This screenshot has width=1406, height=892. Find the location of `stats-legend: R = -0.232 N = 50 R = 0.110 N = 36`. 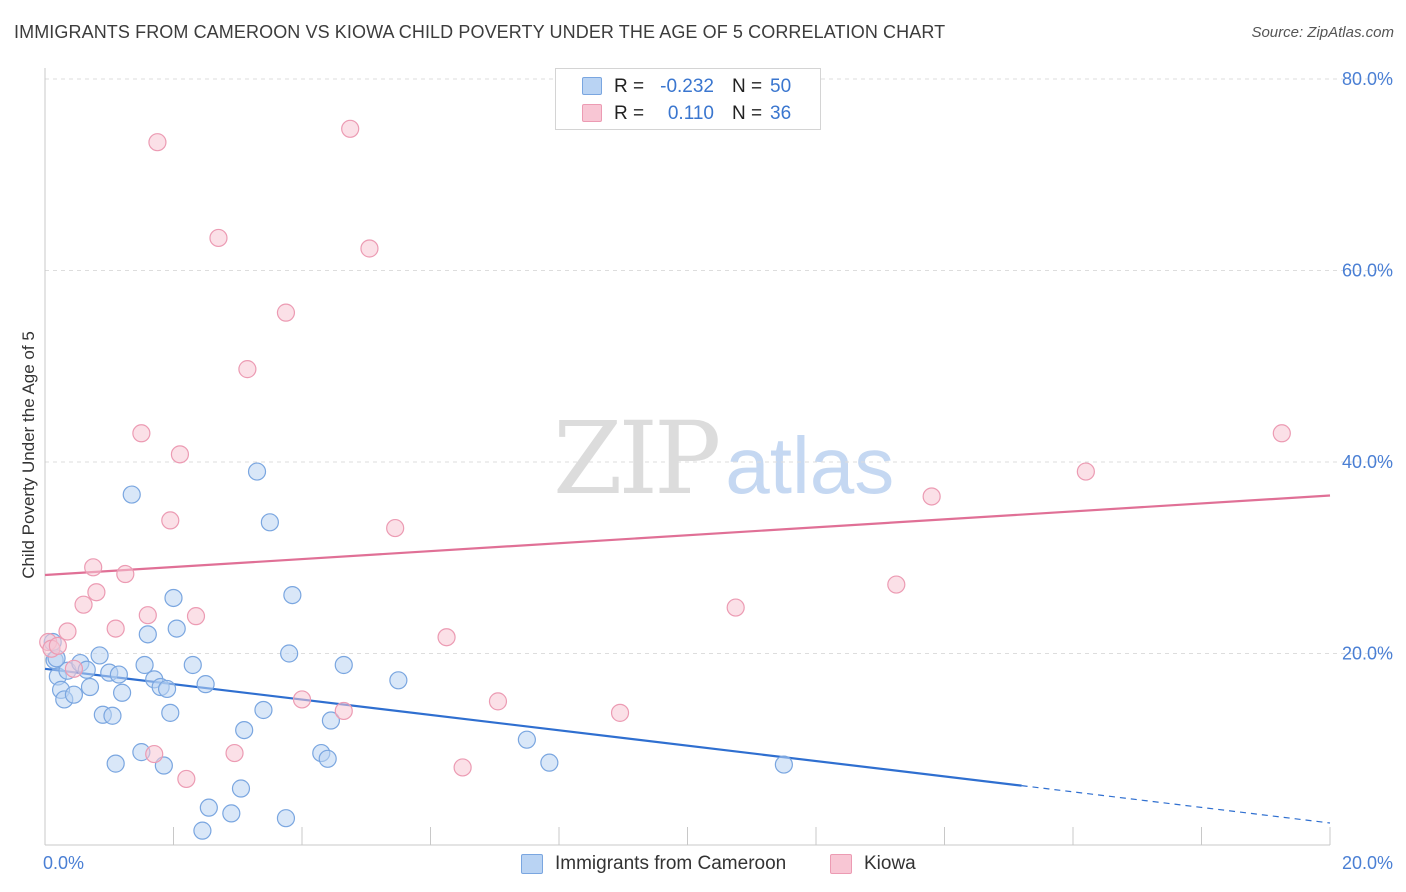

stats-legend: R = -0.232 N = 50 R = 0.110 N = 36 is located at coordinates (688, 99).